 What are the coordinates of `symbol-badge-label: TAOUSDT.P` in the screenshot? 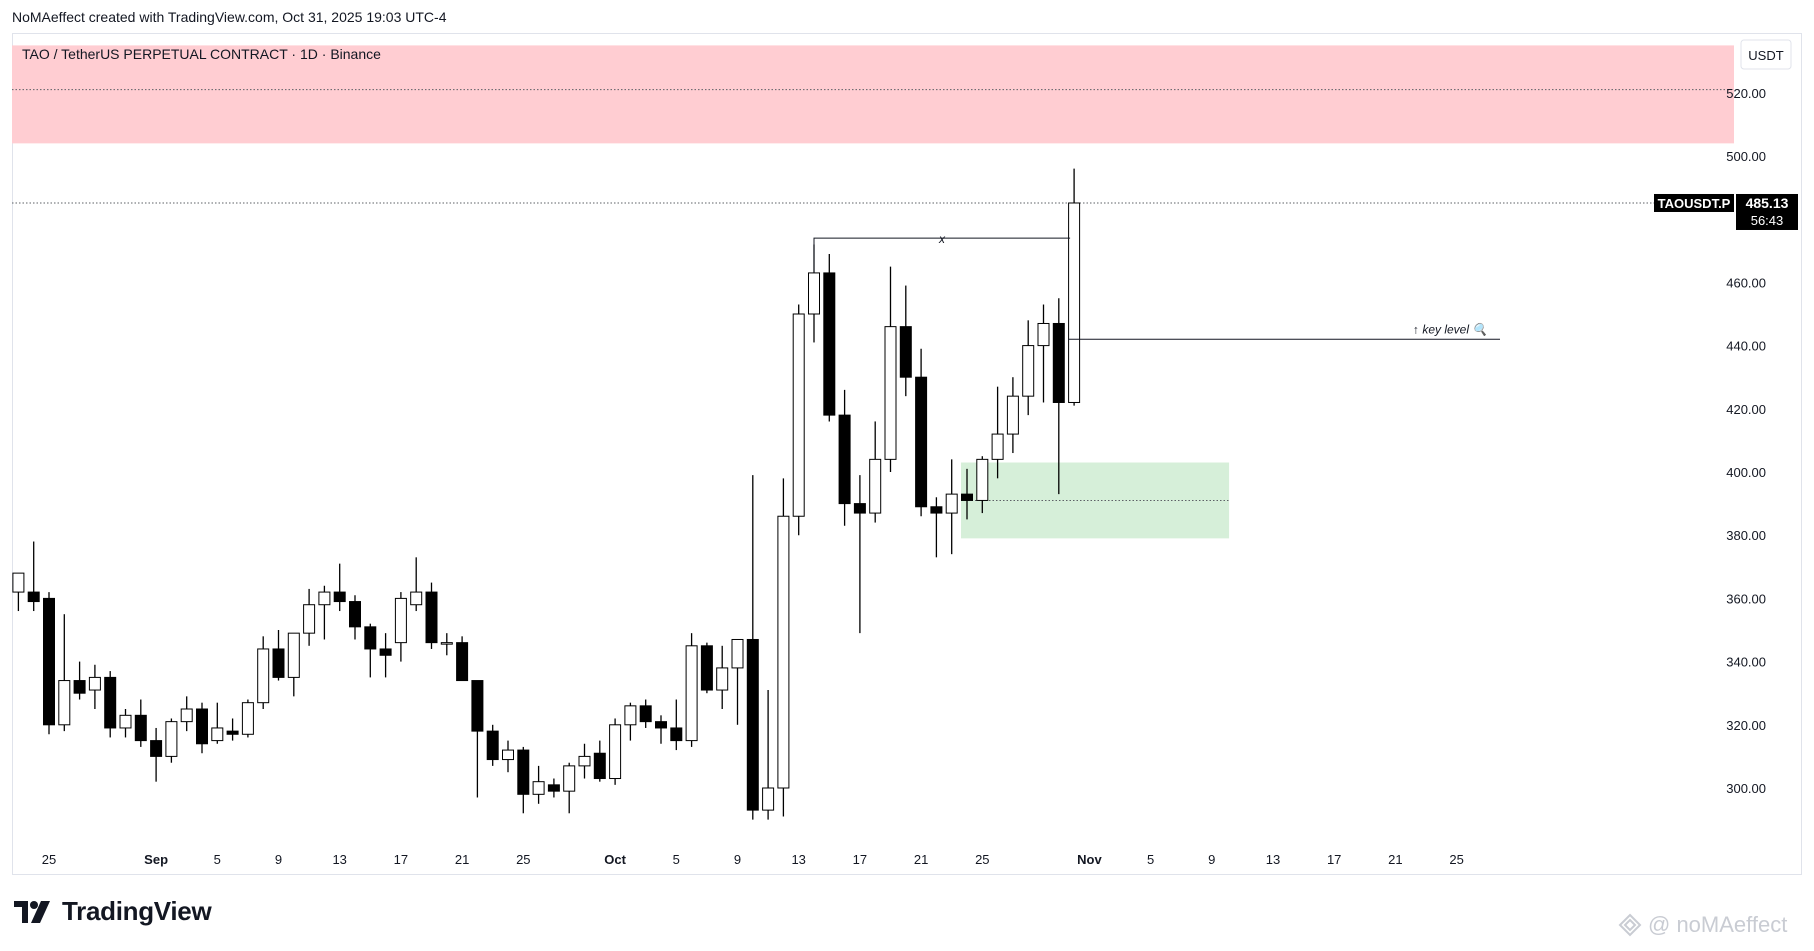 It's located at (1694, 203).